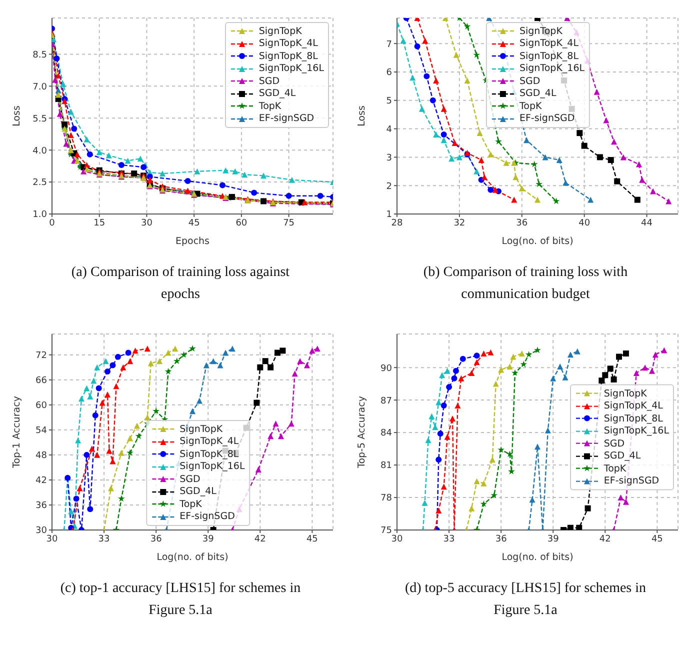 The width and height of the screenshot is (691, 648). Describe the element at coordinates (41, 356) in the screenshot. I see `y-tick-label: 72` at that location.